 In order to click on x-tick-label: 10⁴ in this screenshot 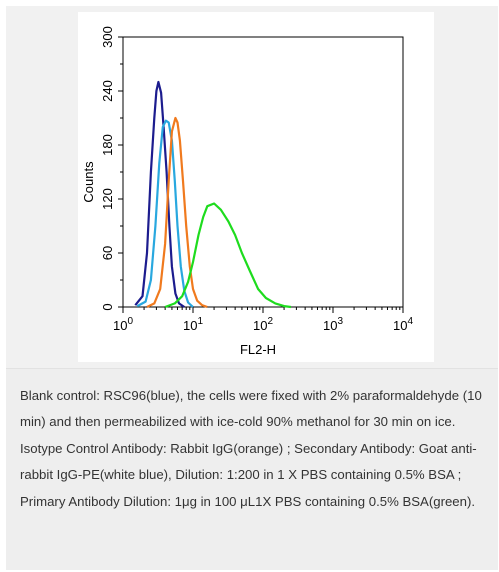, I will do `click(403, 324)`.